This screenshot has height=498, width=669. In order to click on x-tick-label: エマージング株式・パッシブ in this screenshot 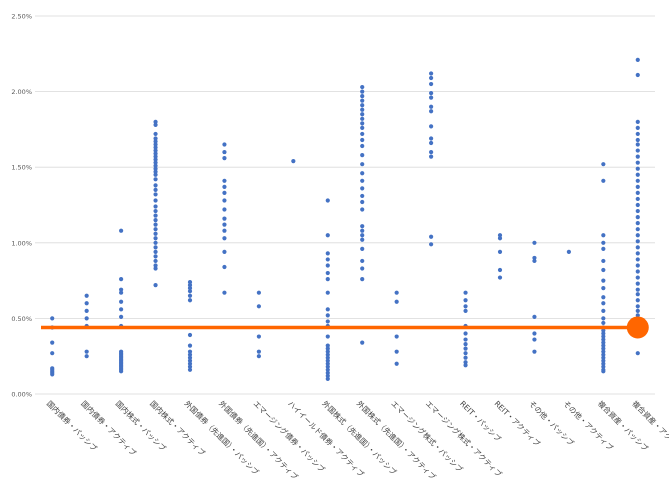, I will do `click(427, 436)`.